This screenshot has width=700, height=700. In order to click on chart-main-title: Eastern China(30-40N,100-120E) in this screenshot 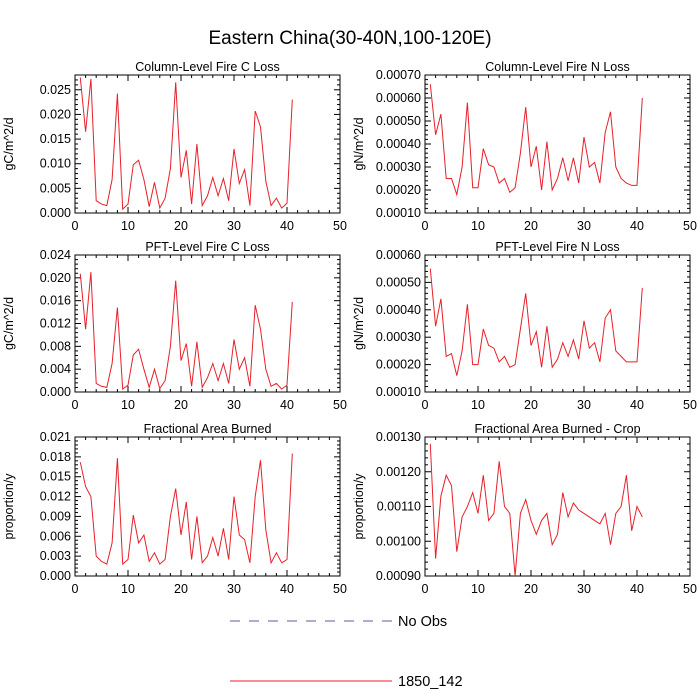, I will do `click(350, 38)`.